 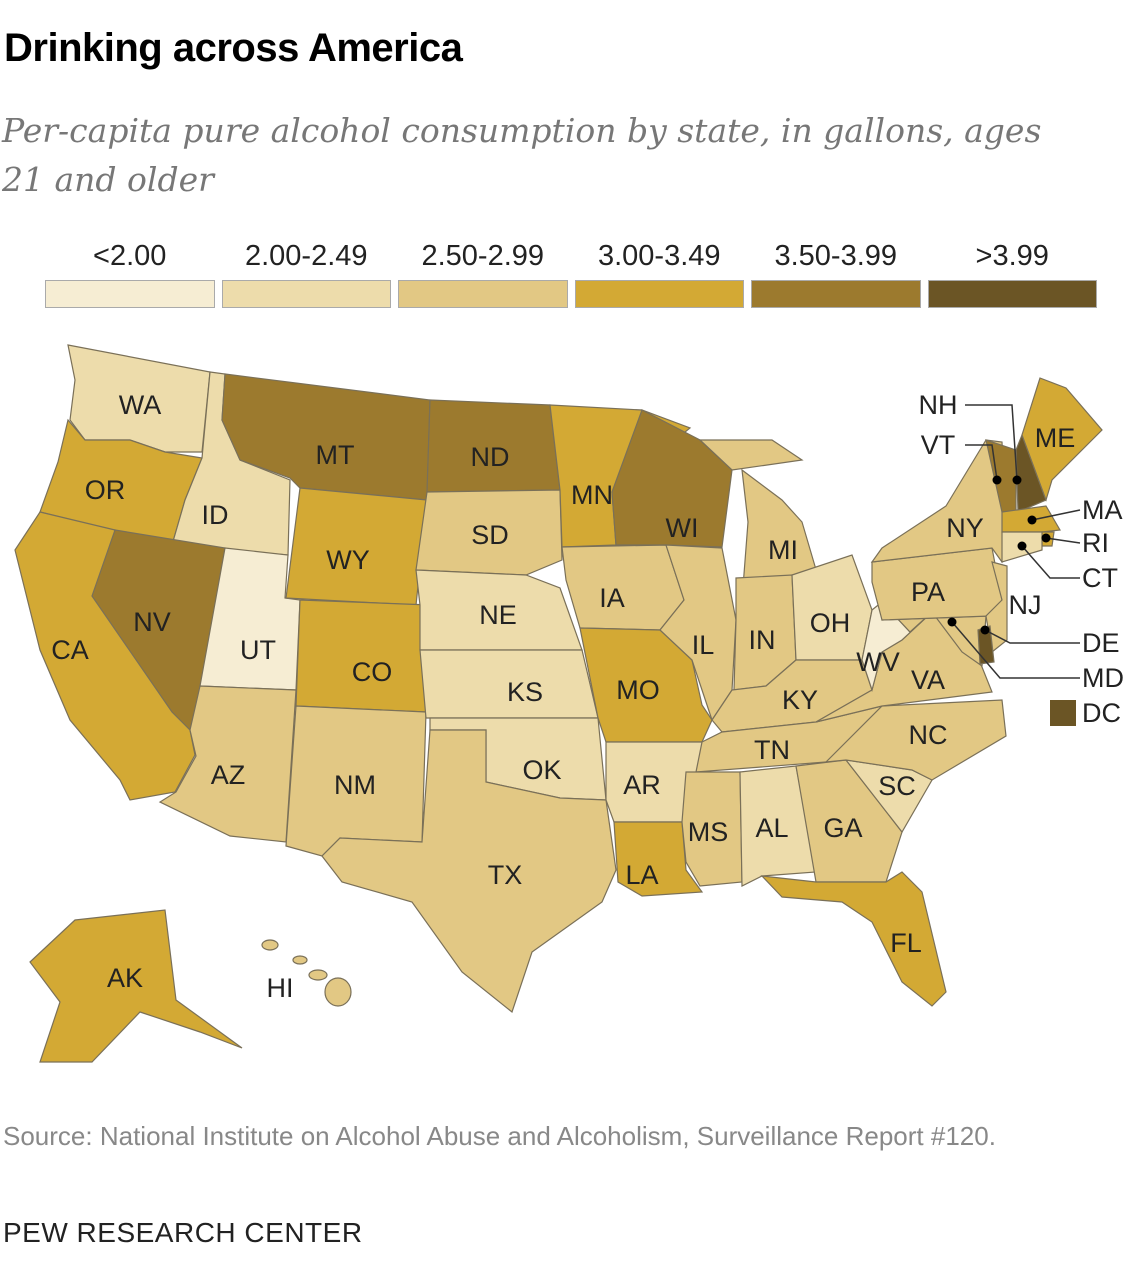 What do you see at coordinates (483, 256) in the screenshot?
I see `legend-label: 2.50-2.99` at bounding box center [483, 256].